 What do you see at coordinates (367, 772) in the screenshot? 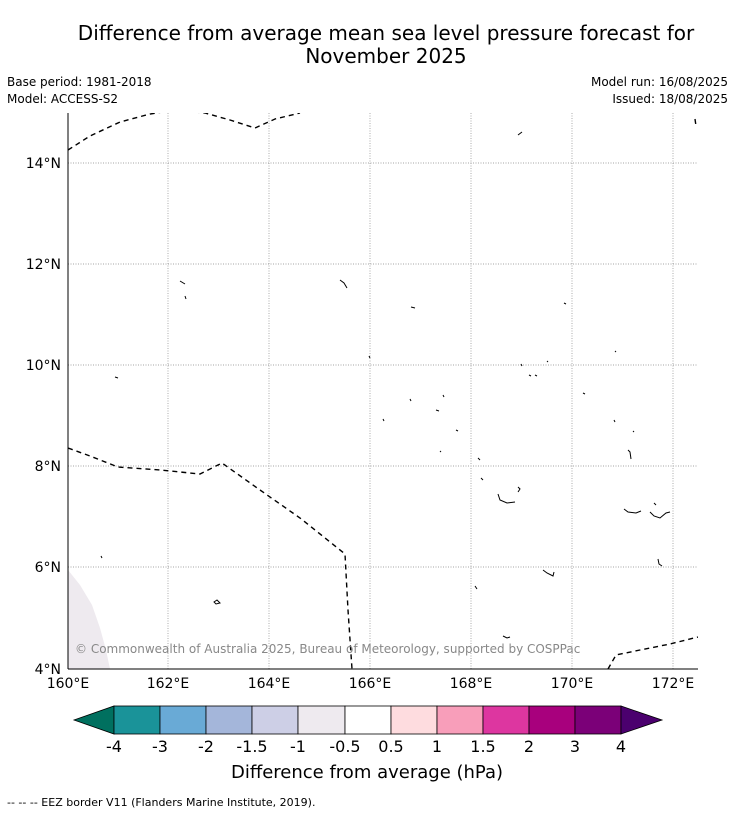
I see `colorbar-label: Difference from average (hPa)` at bounding box center [367, 772].